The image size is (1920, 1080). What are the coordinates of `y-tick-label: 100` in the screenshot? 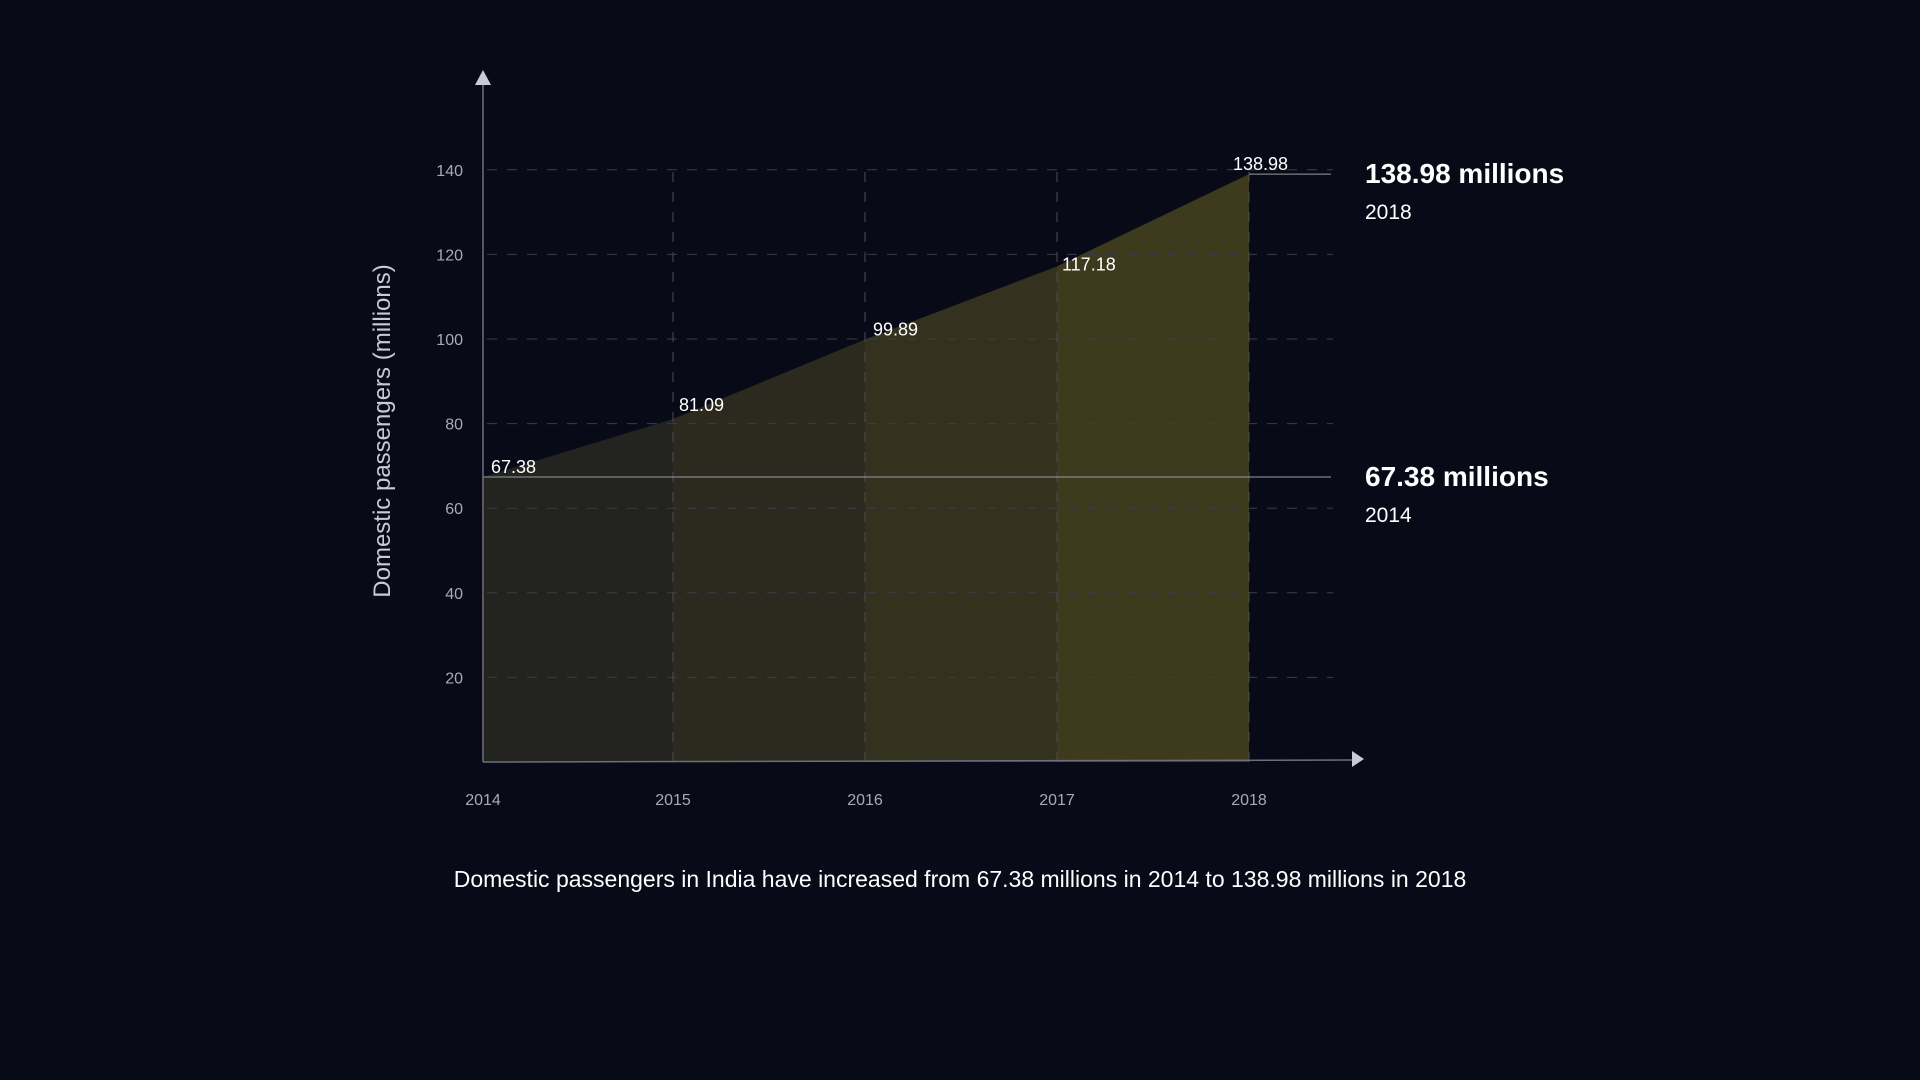 It's located at (449, 340).